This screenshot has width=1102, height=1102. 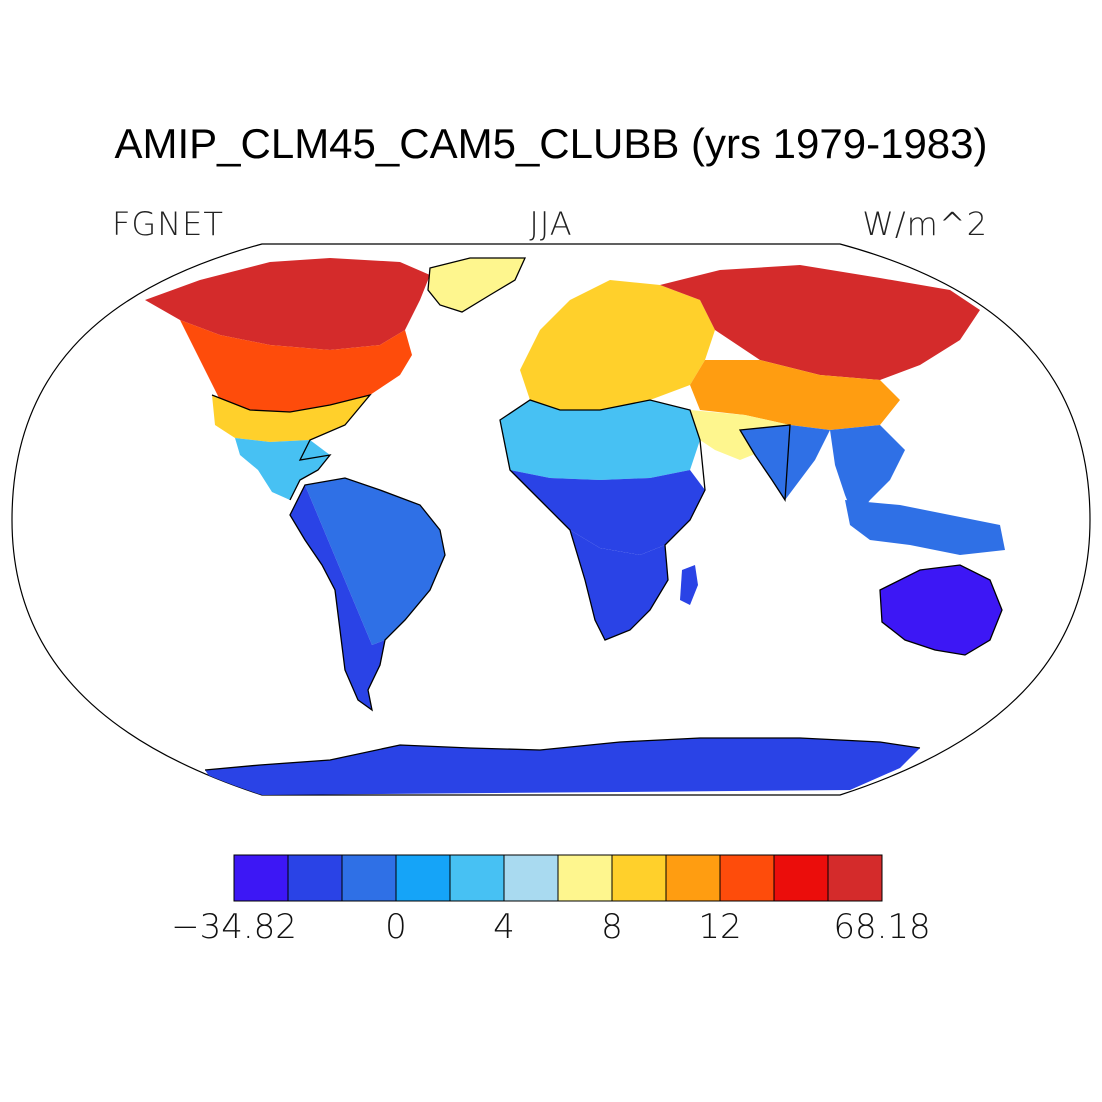 I want to click on region-europe, so click(x=617, y=345).